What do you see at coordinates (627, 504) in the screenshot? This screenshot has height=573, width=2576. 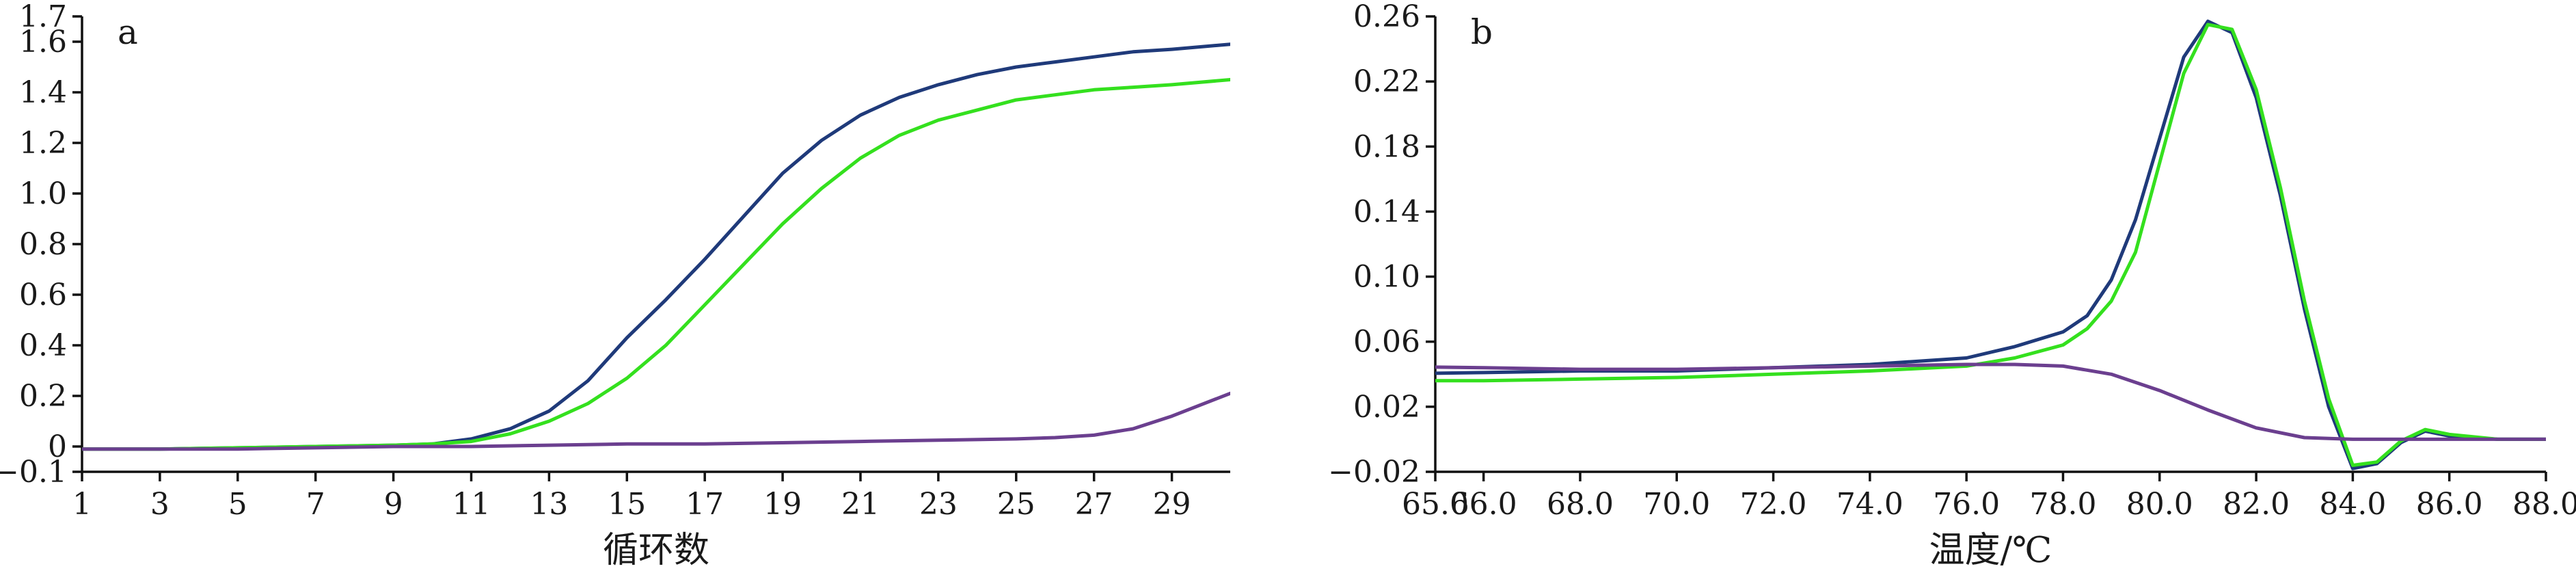 I see `x-tick-label: 15` at bounding box center [627, 504].